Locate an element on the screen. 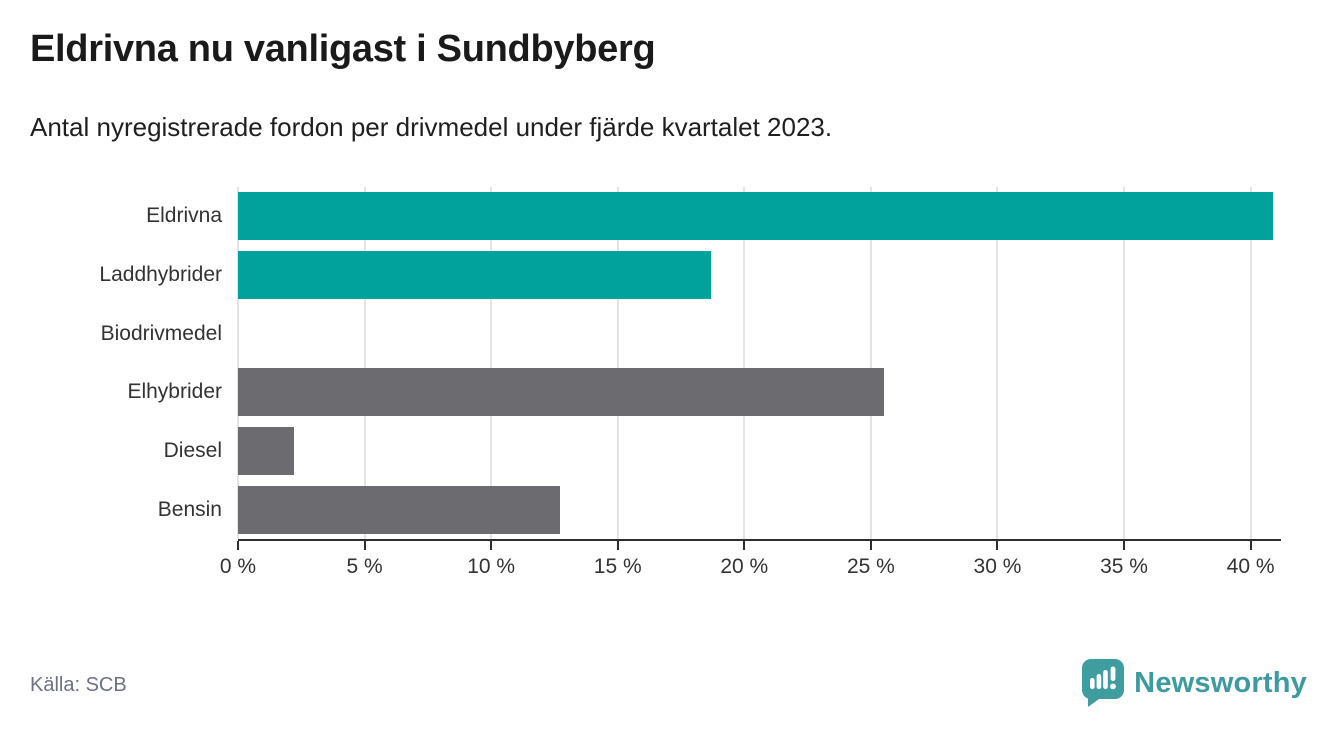 The image size is (1340, 733). chart-row: Elhybrider is located at coordinates (655, 392).